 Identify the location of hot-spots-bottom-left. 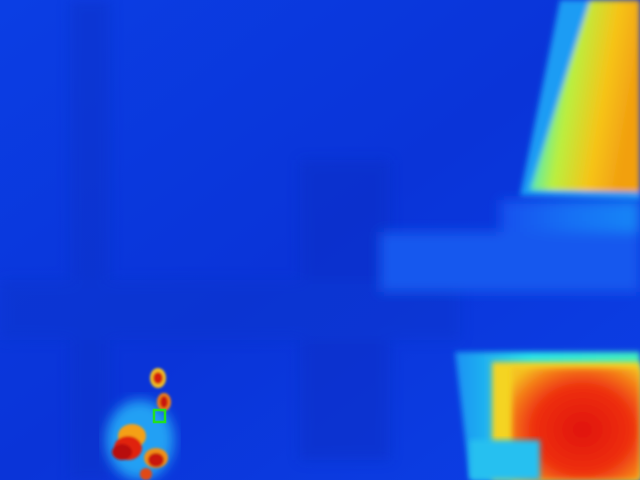
(140, 424).